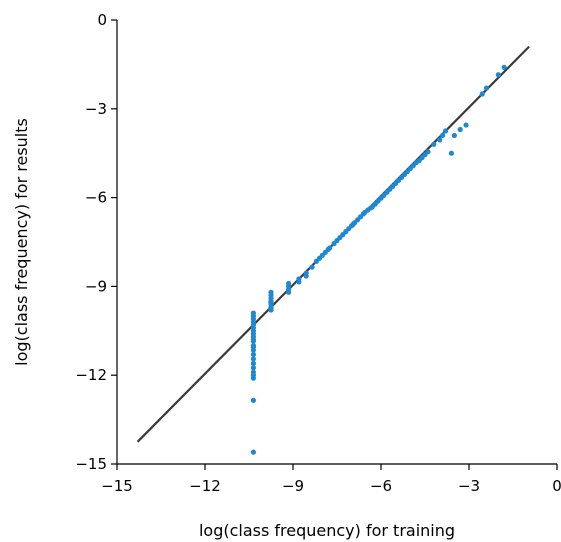  What do you see at coordinates (469, 486) in the screenshot?
I see `x-tick-label: −3` at bounding box center [469, 486].